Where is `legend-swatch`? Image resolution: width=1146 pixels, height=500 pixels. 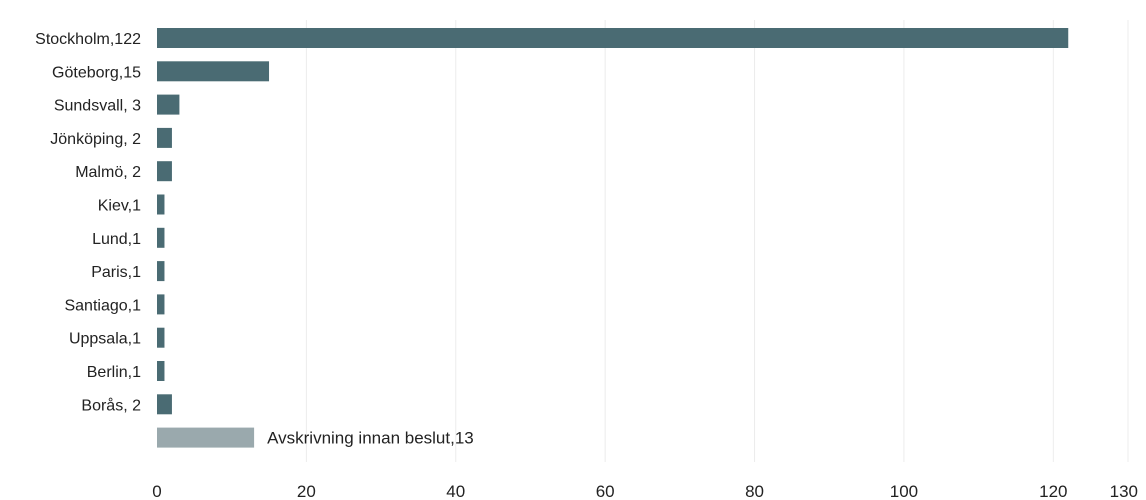
legend-swatch is located at coordinates (206, 437).